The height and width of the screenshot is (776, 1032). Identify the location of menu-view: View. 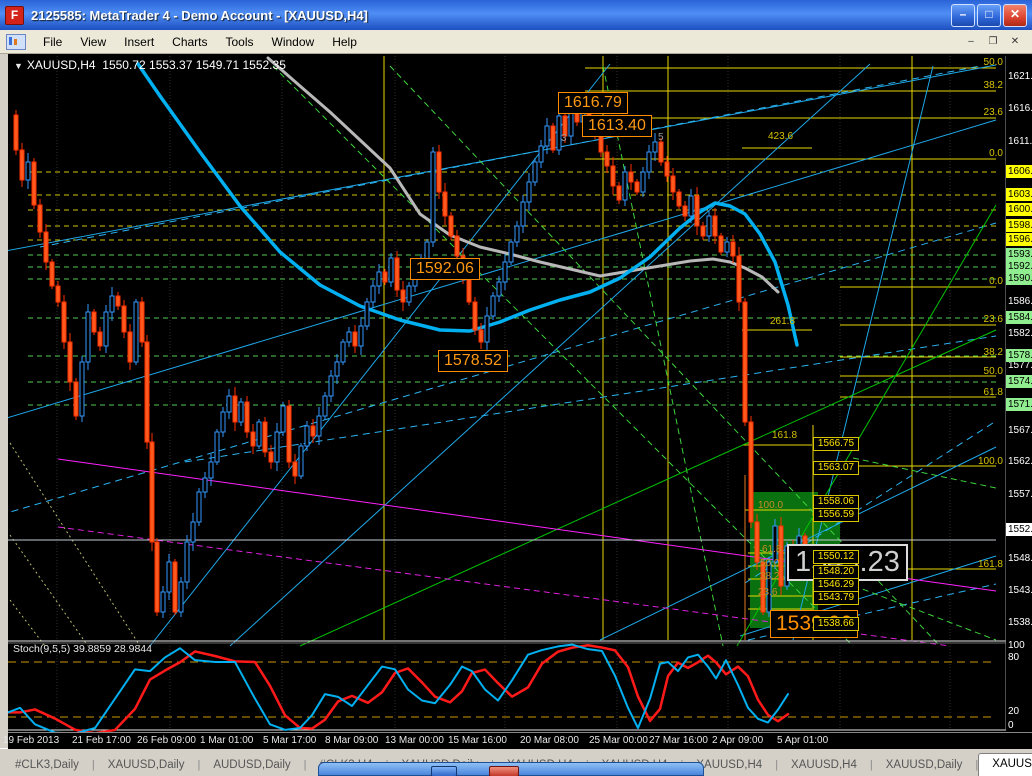
(93, 41).